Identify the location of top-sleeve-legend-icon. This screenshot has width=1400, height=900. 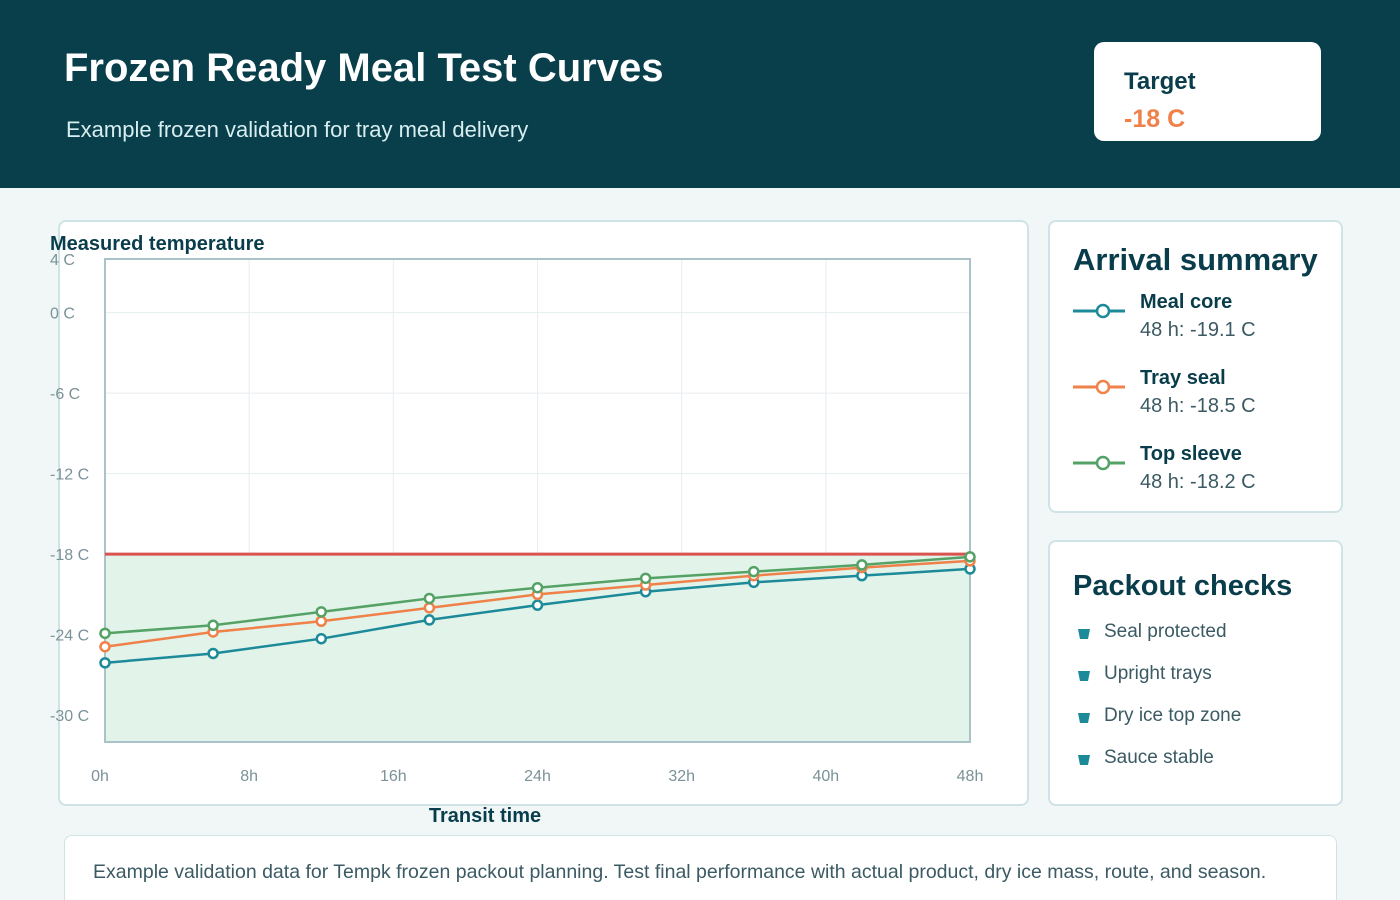
(1099, 463).